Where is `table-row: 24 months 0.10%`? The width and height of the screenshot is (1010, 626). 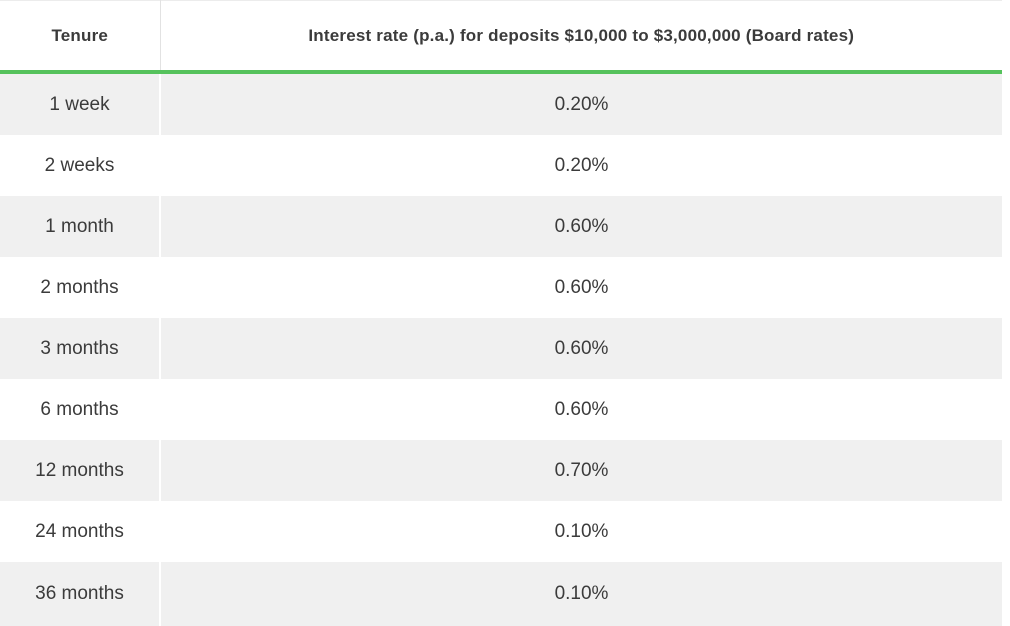 table-row: 24 months 0.10% is located at coordinates (501, 531).